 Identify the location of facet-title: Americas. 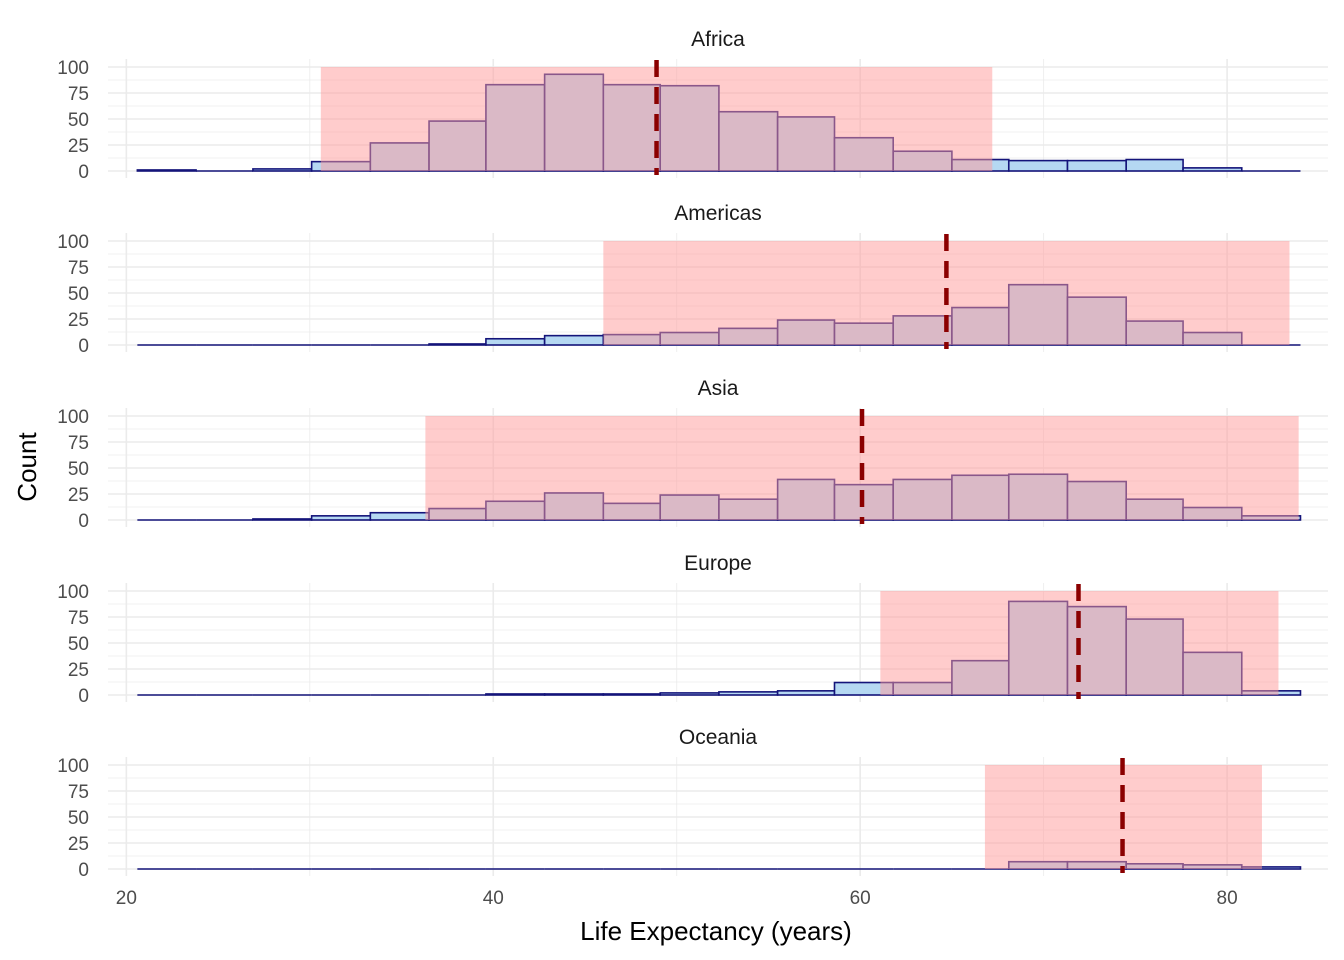
(718, 213).